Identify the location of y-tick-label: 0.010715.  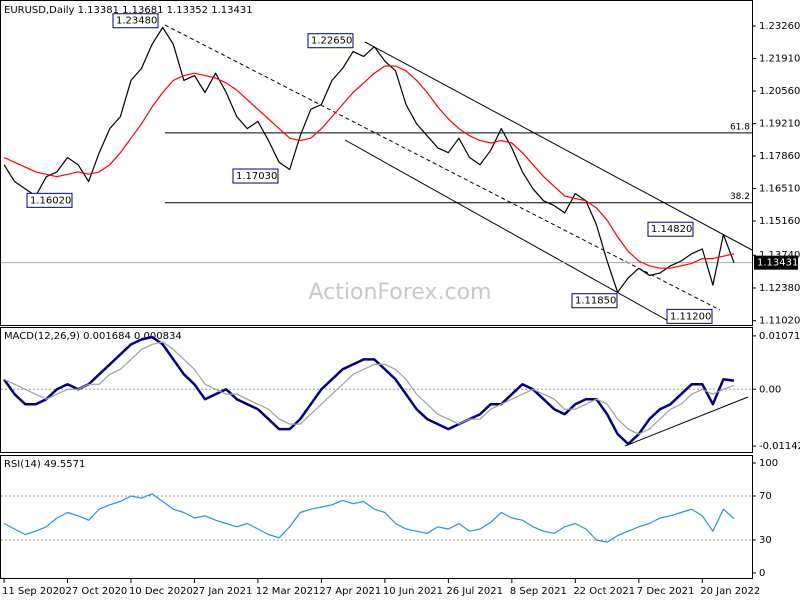
(779, 336).